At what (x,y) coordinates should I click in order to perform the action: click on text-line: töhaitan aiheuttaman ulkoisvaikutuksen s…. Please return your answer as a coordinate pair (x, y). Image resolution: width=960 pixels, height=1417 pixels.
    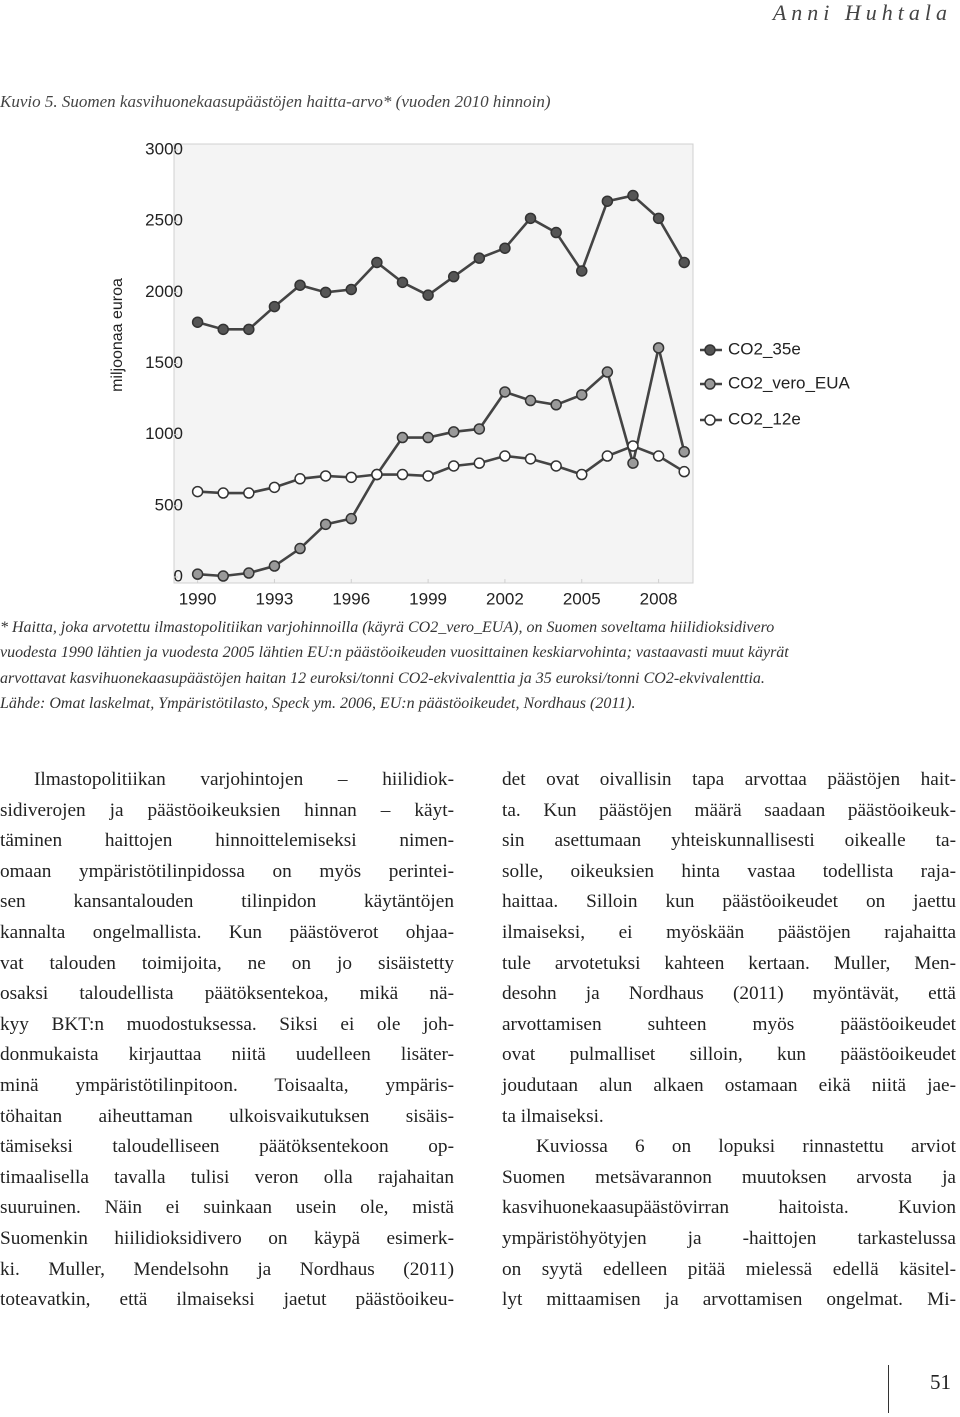
    Looking at the image, I should click on (227, 1116).